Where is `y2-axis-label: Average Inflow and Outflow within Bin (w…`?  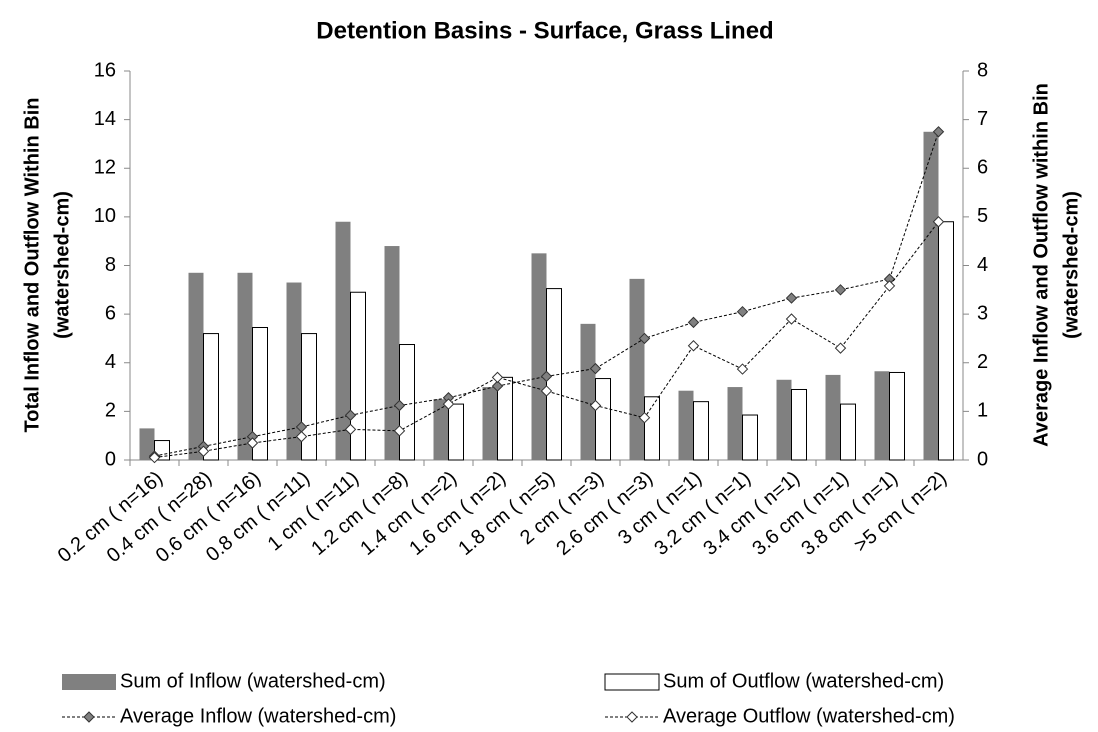 y2-axis-label: Average Inflow and Outflow within Bin (w… is located at coordinates (1056, 265).